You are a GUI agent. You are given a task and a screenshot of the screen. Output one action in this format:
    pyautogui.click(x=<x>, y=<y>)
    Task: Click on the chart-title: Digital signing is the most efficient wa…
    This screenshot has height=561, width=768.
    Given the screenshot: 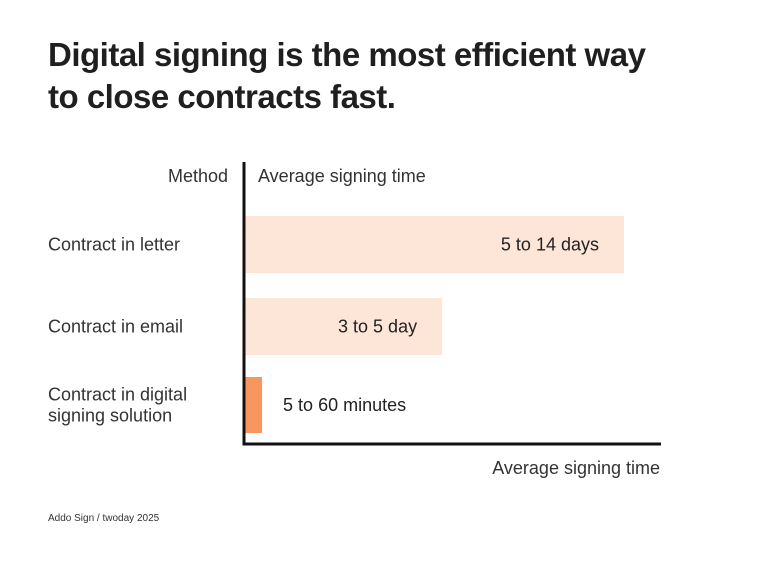 What is the action you would take?
    pyautogui.click(x=347, y=75)
    